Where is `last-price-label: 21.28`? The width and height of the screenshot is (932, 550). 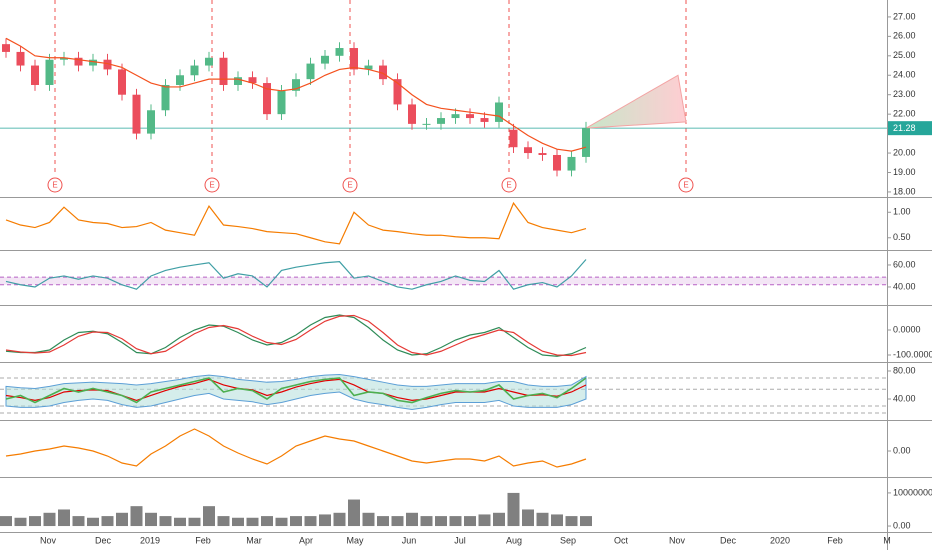
last-price-label: 21.28 is located at coordinates (904, 128).